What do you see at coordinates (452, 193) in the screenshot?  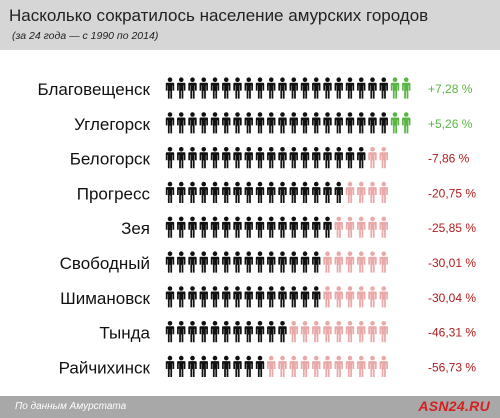 I see `value-label: -20,75 %` at bounding box center [452, 193].